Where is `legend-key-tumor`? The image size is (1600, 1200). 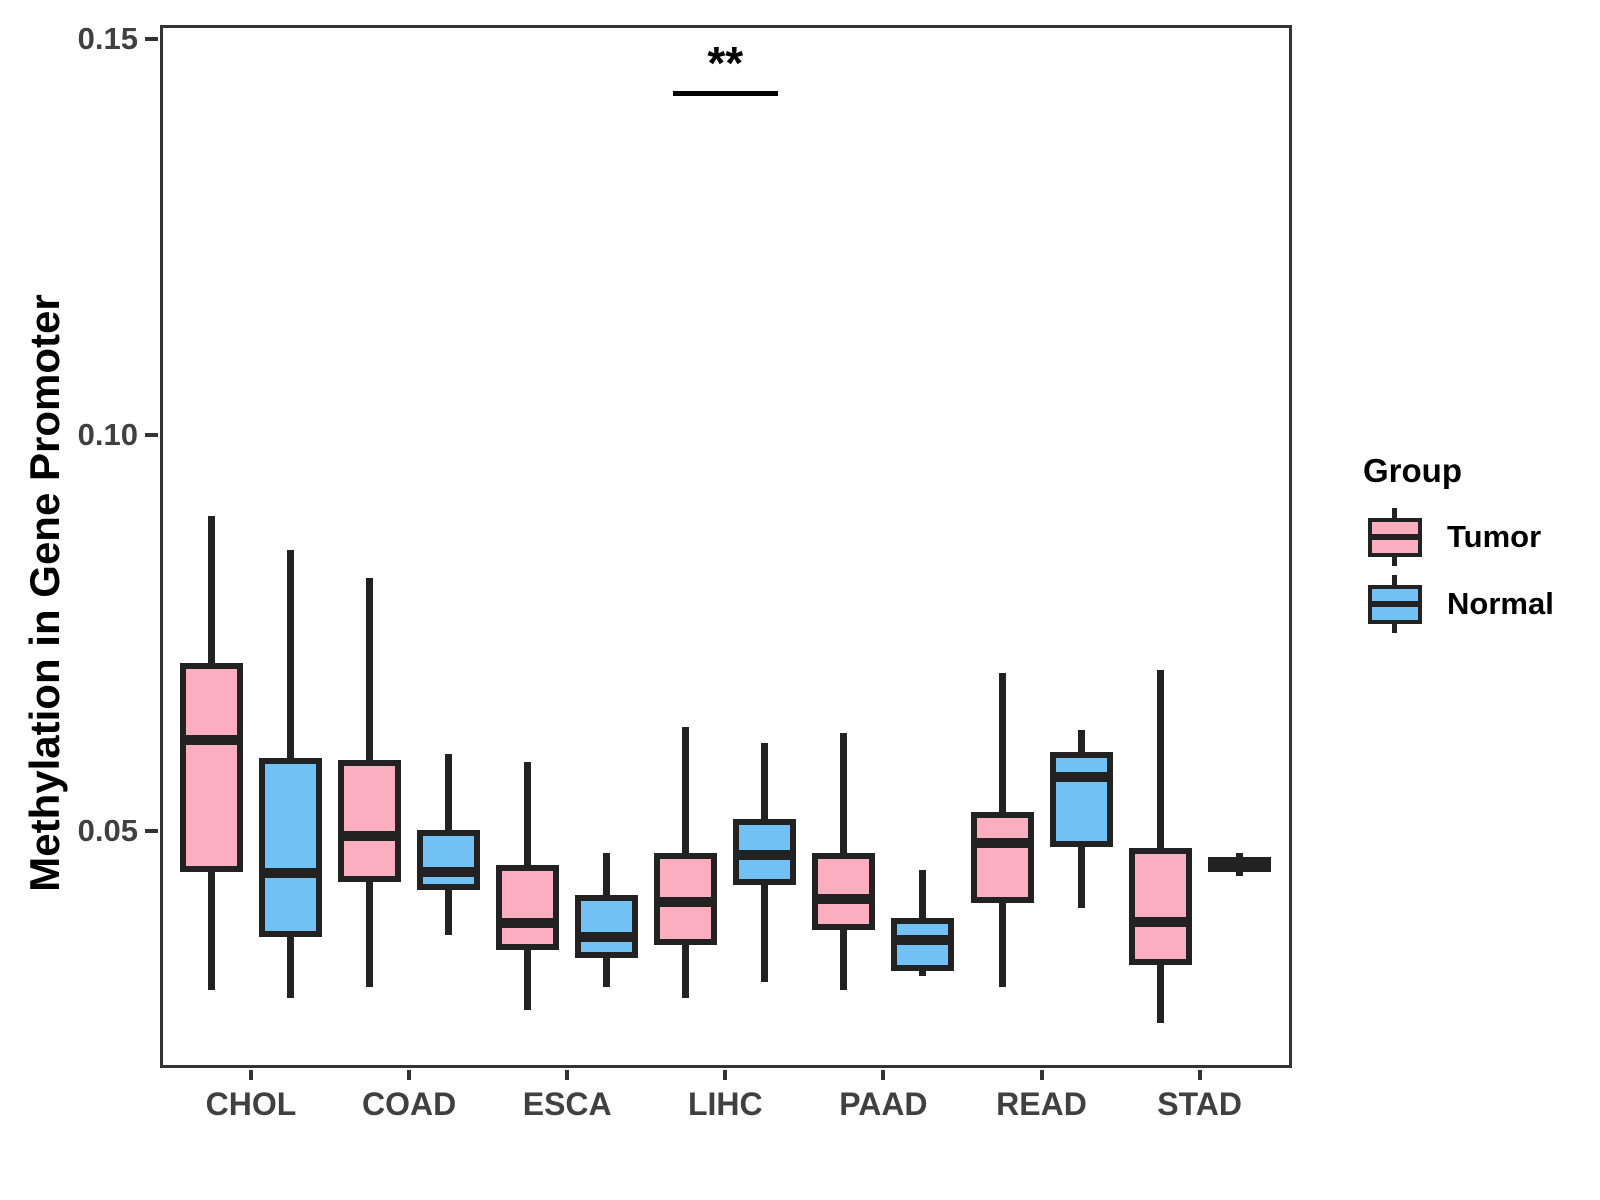
legend-key-tumor is located at coordinates (1395, 537).